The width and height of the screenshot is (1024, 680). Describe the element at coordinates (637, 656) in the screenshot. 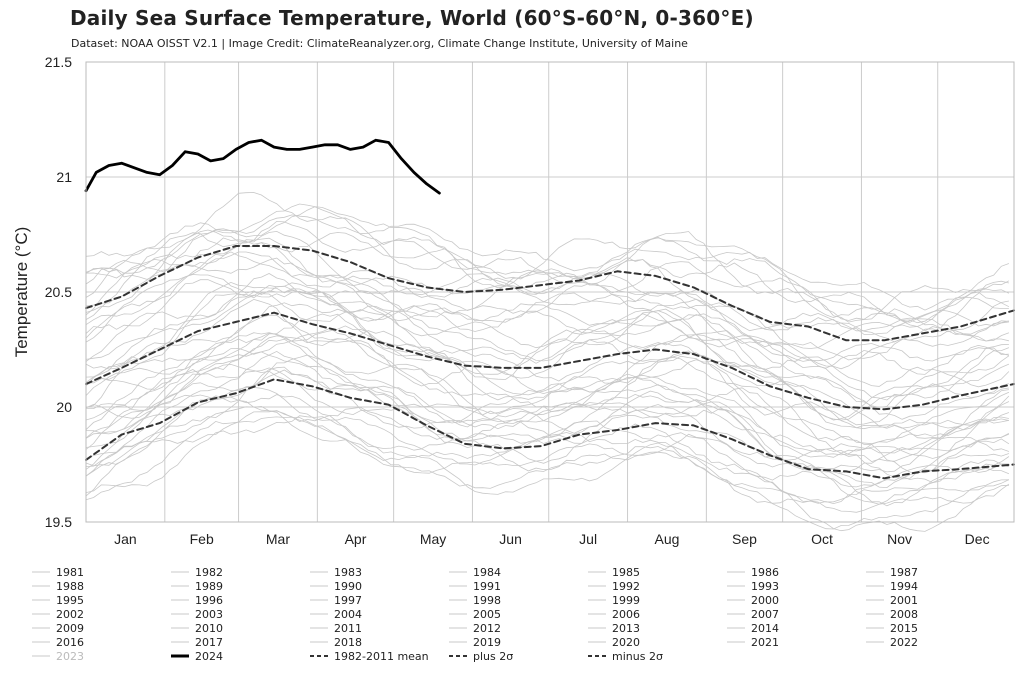

I see `legend-label: minus 2σ` at that location.